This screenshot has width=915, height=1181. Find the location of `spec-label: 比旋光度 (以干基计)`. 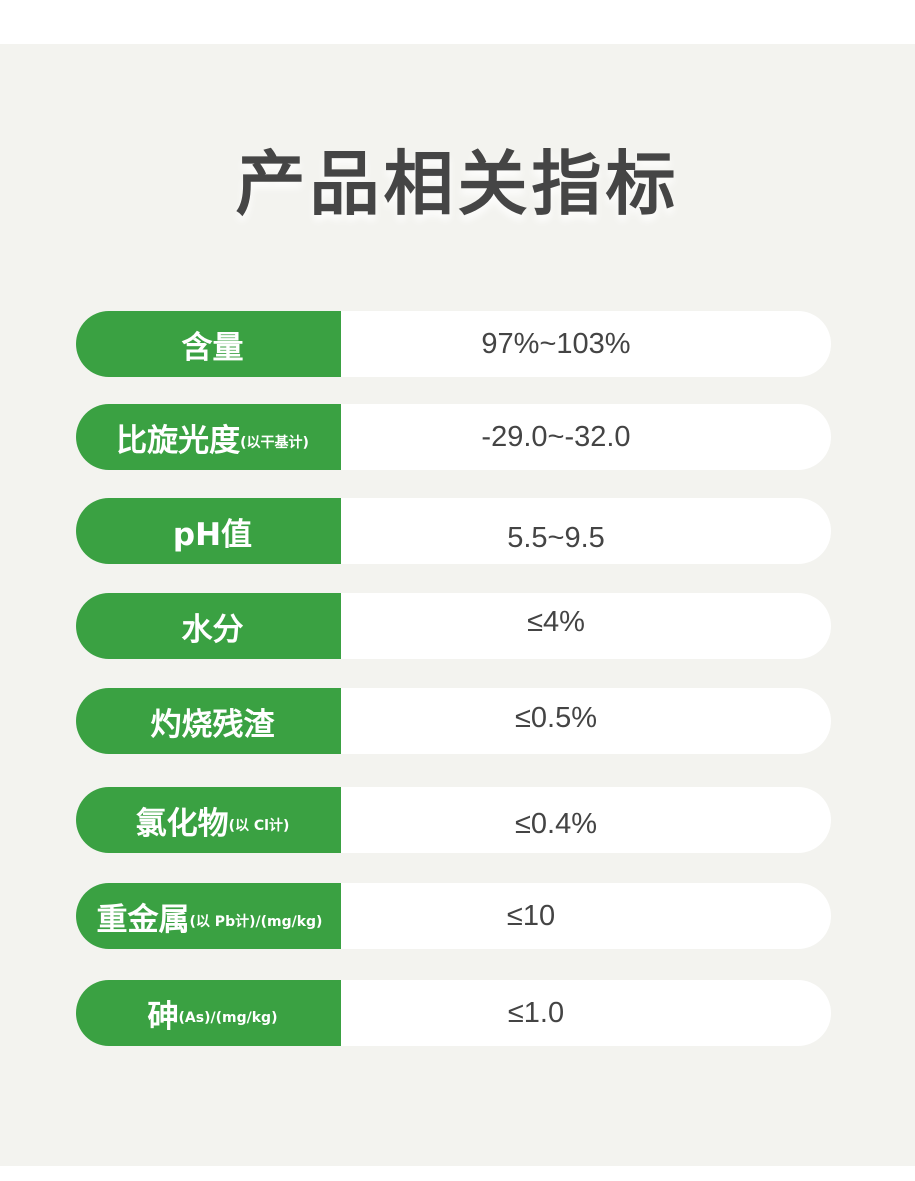

spec-label: 比旋光度 (以干基计) is located at coordinates (208, 437).